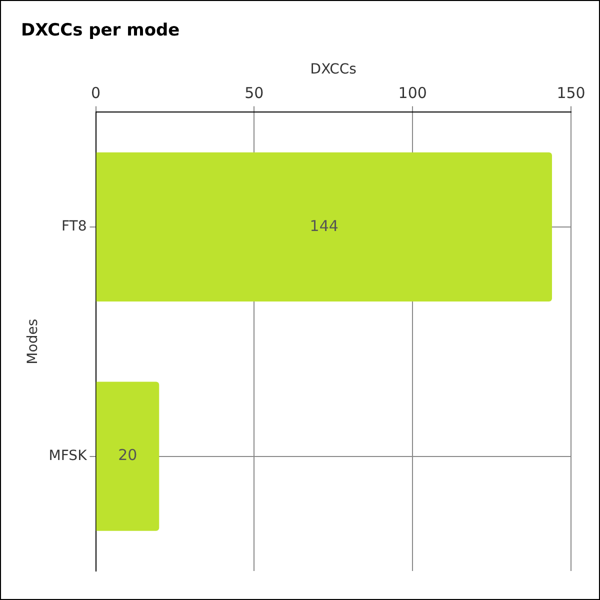 The image size is (600, 600). I want to click on chart-title: DXCCs per mode, so click(100, 30).